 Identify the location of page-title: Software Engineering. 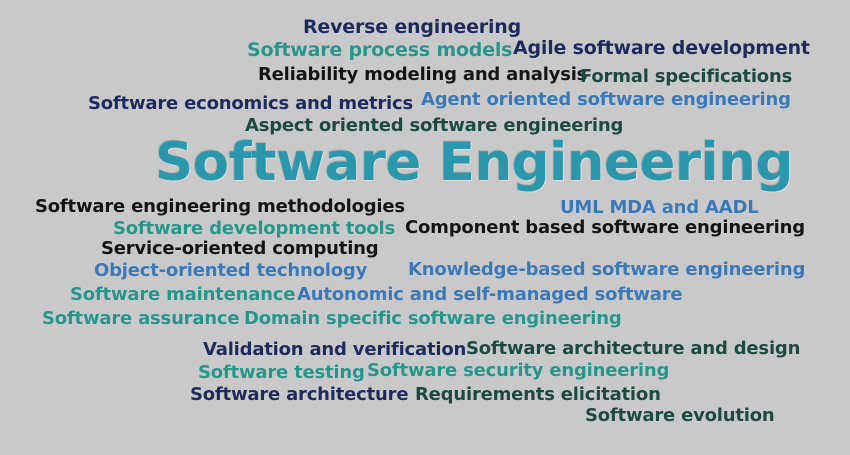
(474, 162).